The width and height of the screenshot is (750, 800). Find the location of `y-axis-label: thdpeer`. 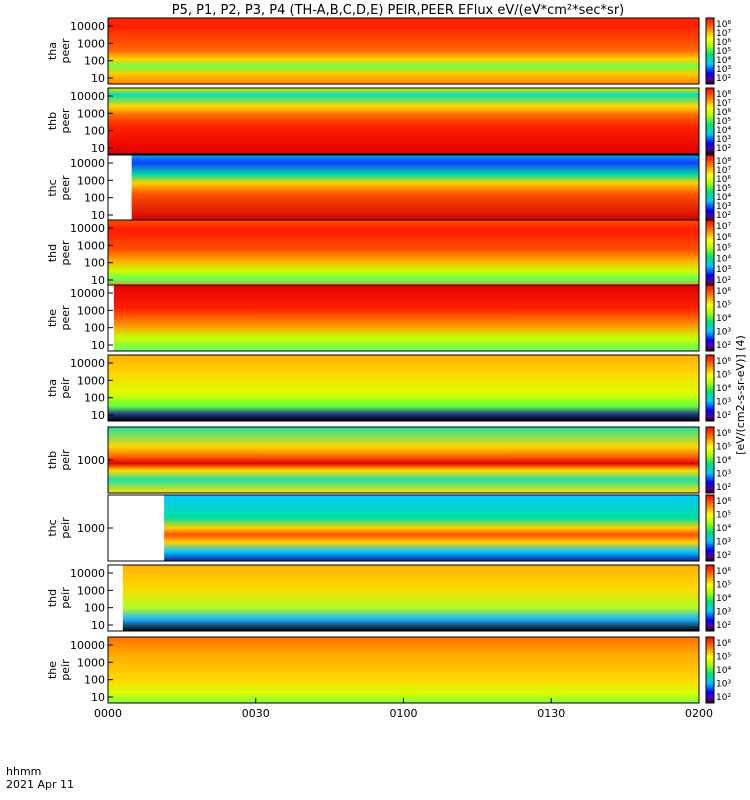

y-axis-label: thdpeer is located at coordinates (59, 253).